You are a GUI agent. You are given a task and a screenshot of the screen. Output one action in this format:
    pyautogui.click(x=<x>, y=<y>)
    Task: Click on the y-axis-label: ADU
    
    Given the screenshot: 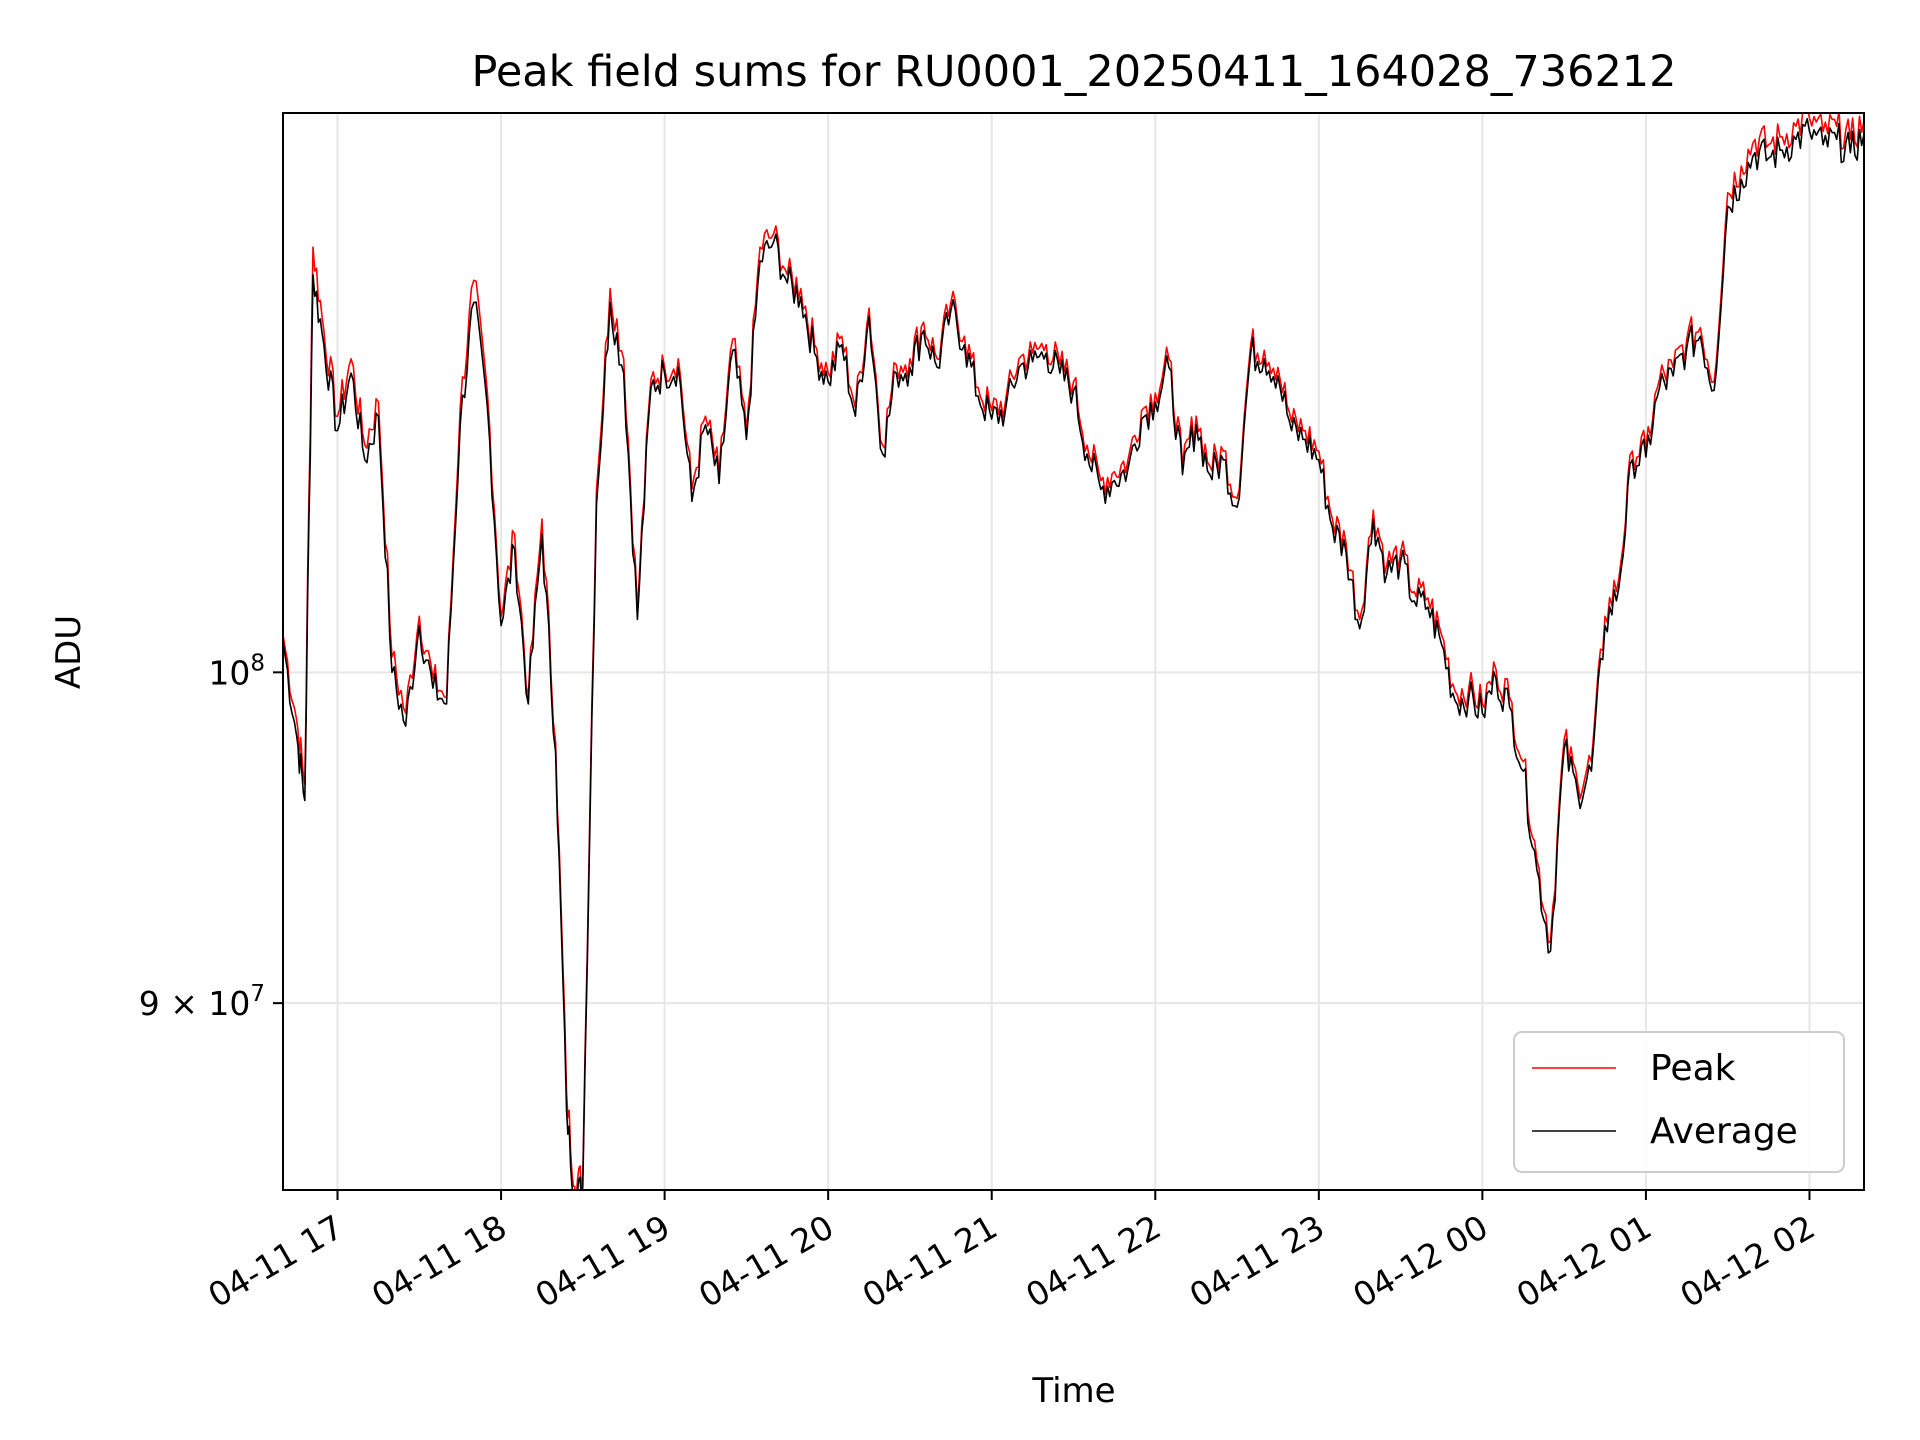 What is the action you would take?
    pyautogui.click(x=69, y=652)
    